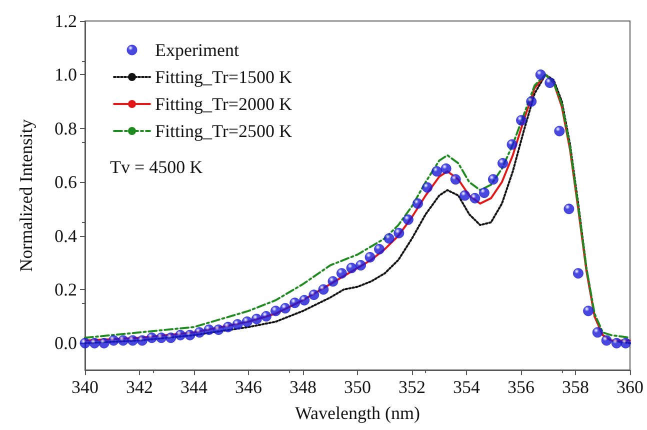  What do you see at coordinates (65, 236) in the screenshot?
I see `y-tick-label: 0.4` at bounding box center [65, 236].